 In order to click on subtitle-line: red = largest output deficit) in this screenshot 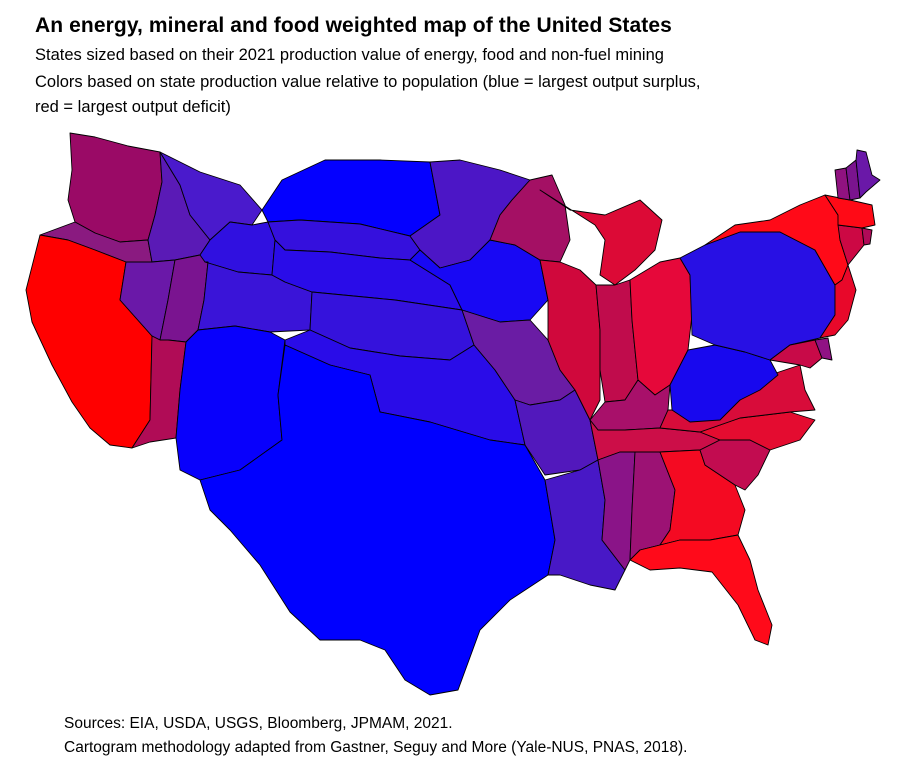, I will do `click(133, 107)`.